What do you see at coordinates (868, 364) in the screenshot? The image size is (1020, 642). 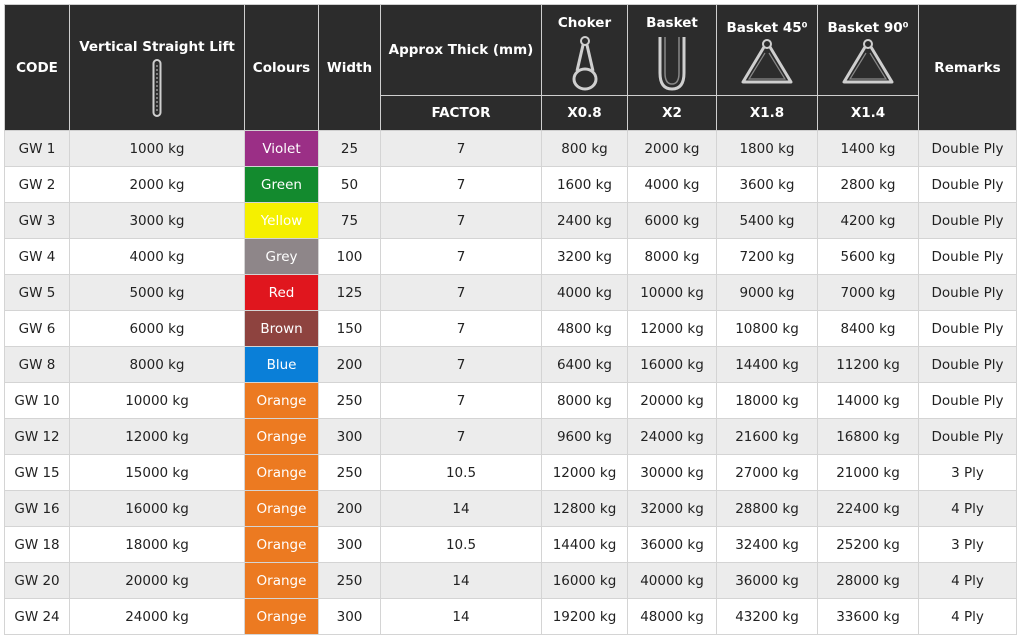 I see `cell-basket90: 11200 kg` at bounding box center [868, 364].